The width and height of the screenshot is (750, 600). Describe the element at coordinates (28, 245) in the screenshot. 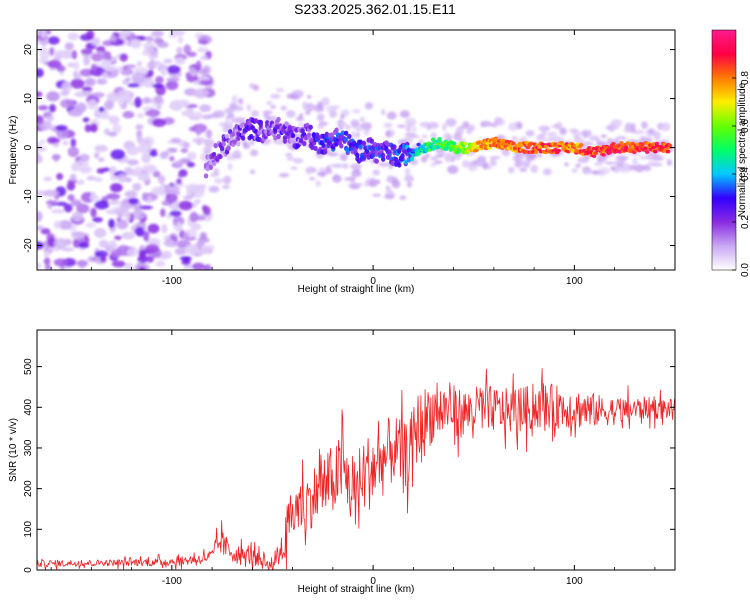

I see `spectrogram-ytick-label: -20` at that location.